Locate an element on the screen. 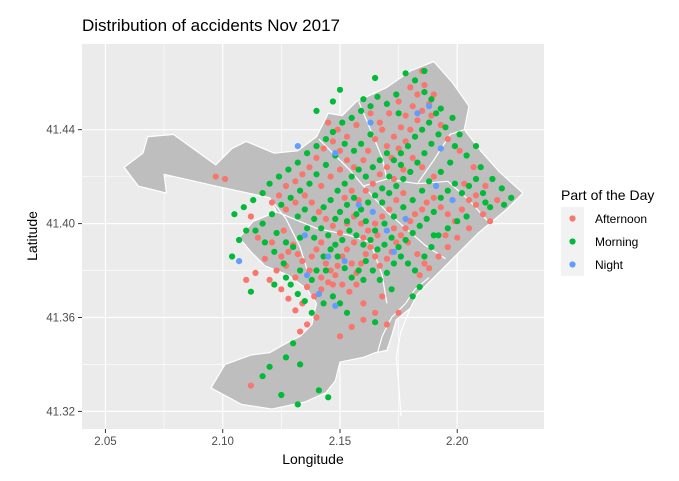 The height and width of the screenshot is (481, 679). legend-title: Part of the Day is located at coordinates (607, 195).